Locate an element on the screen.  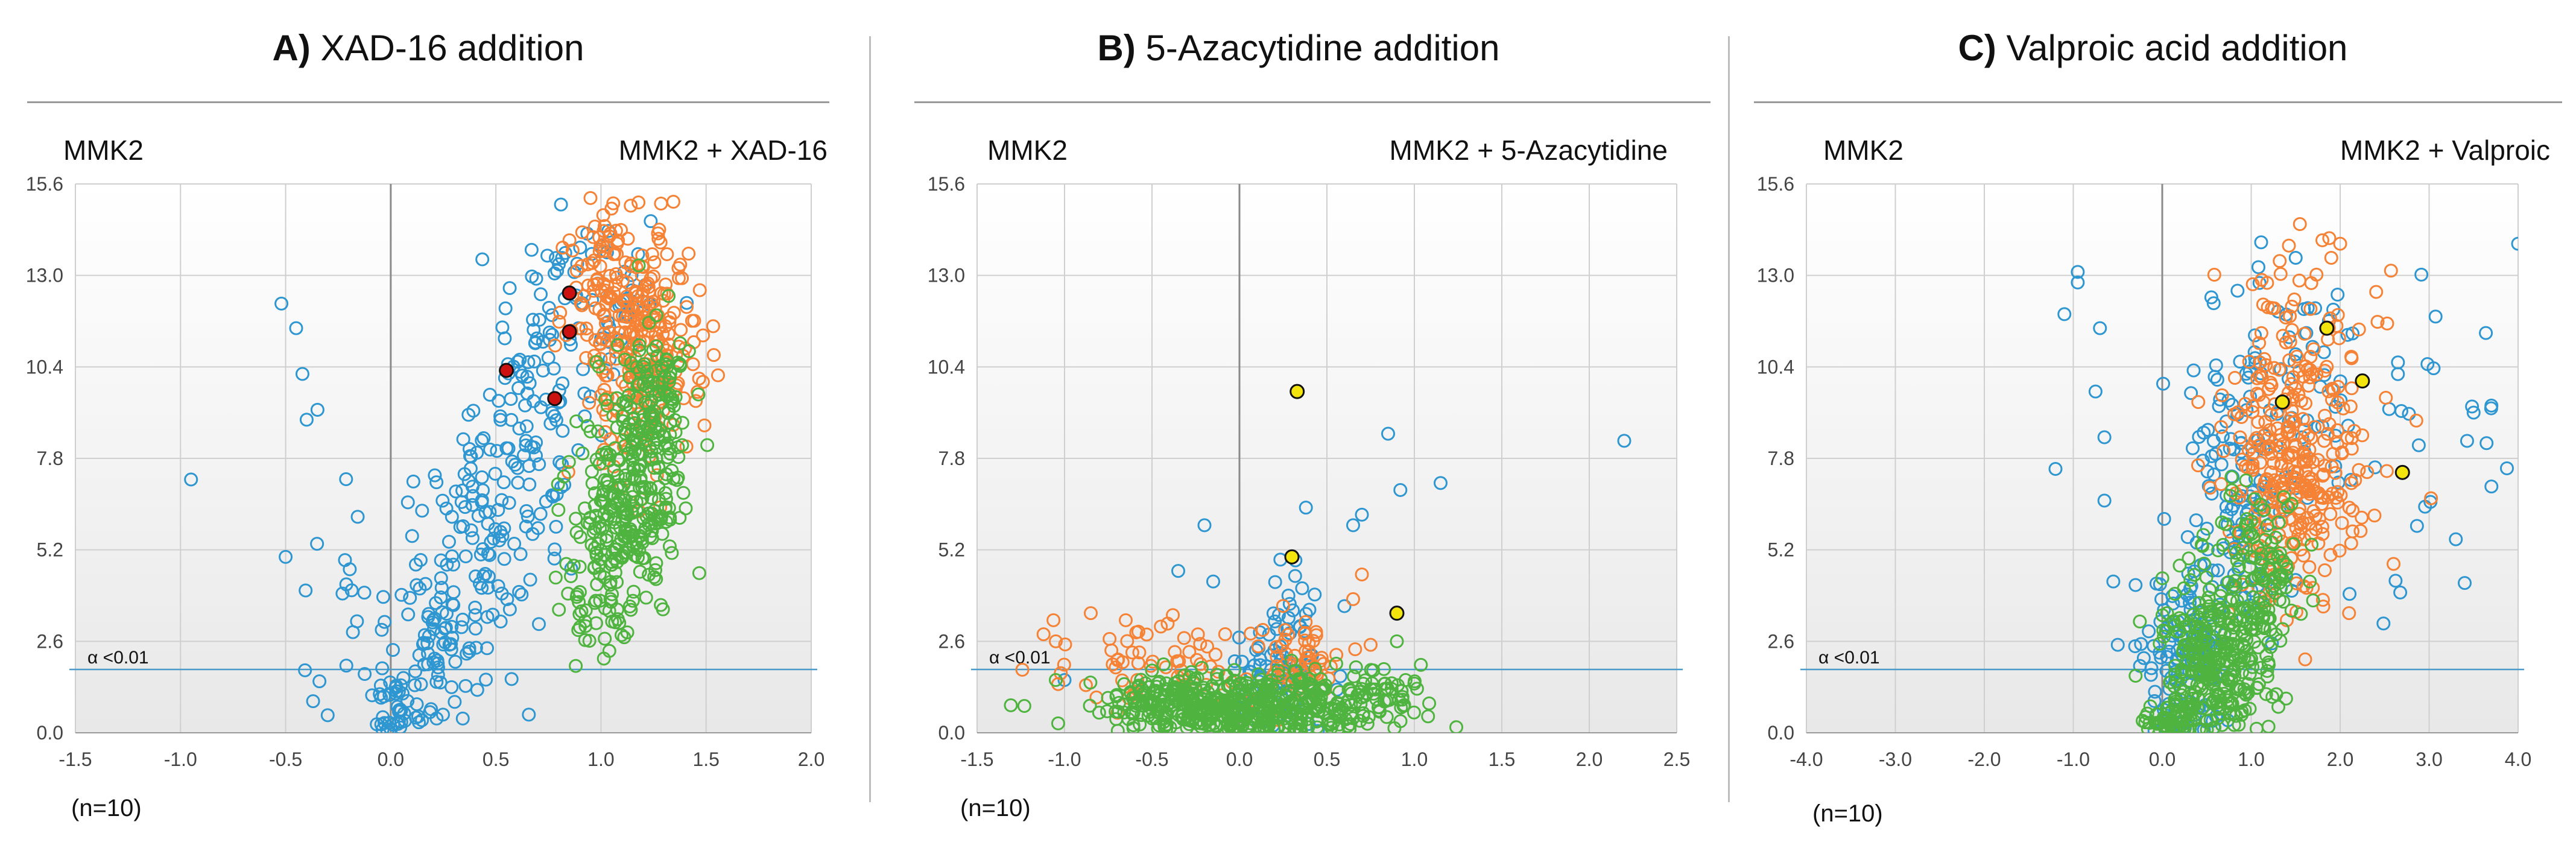
panel-b-title-text: 5-Azacytidine addition is located at coordinates (1323, 48).